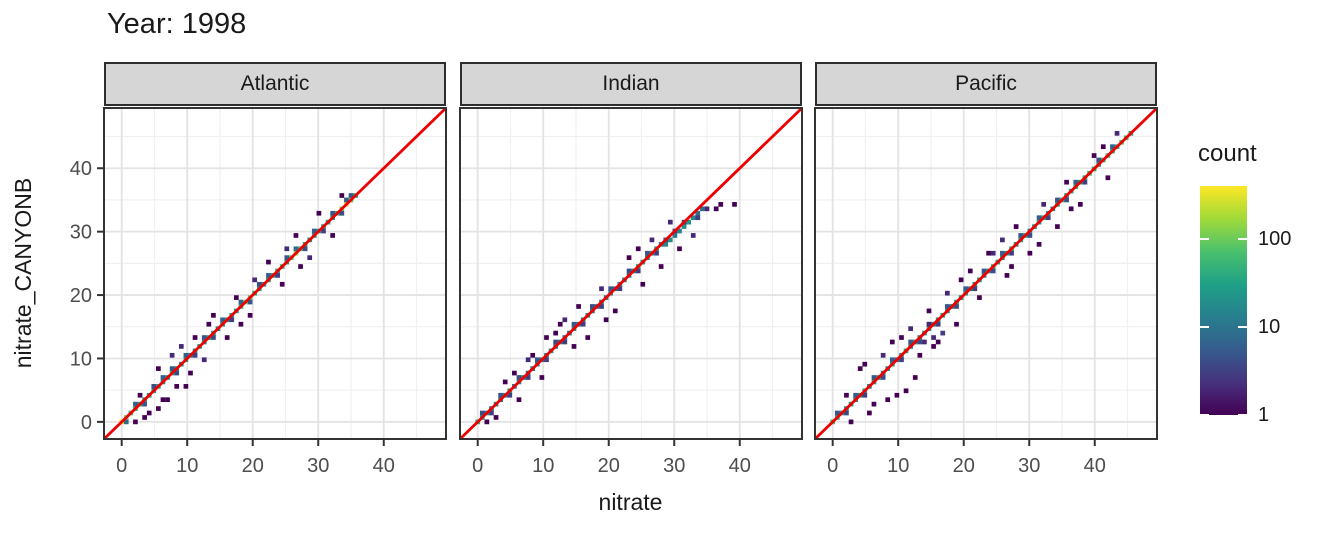  Describe the element at coordinates (23, 273) in the screenshot. I see `y-axis-title: nitrate_CANYONB` at that location.